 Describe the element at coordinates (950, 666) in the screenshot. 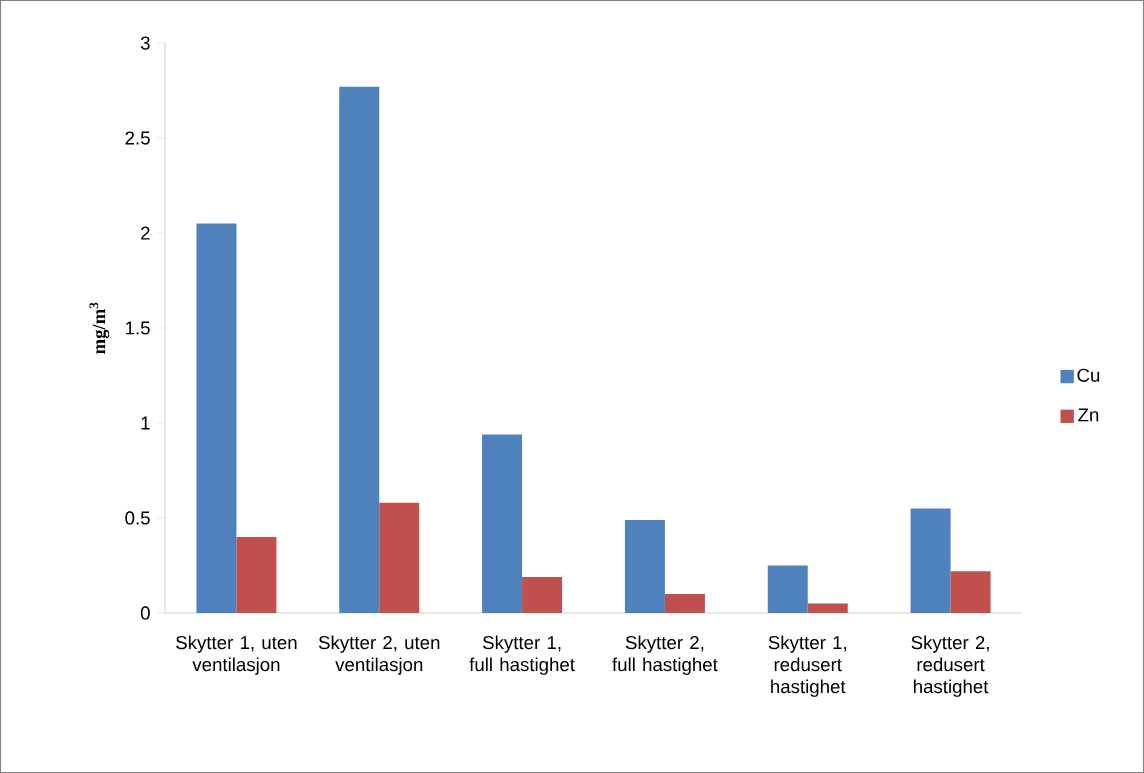

I see `x-tick-label: Skytter 2, redusert hastighet` at that location.